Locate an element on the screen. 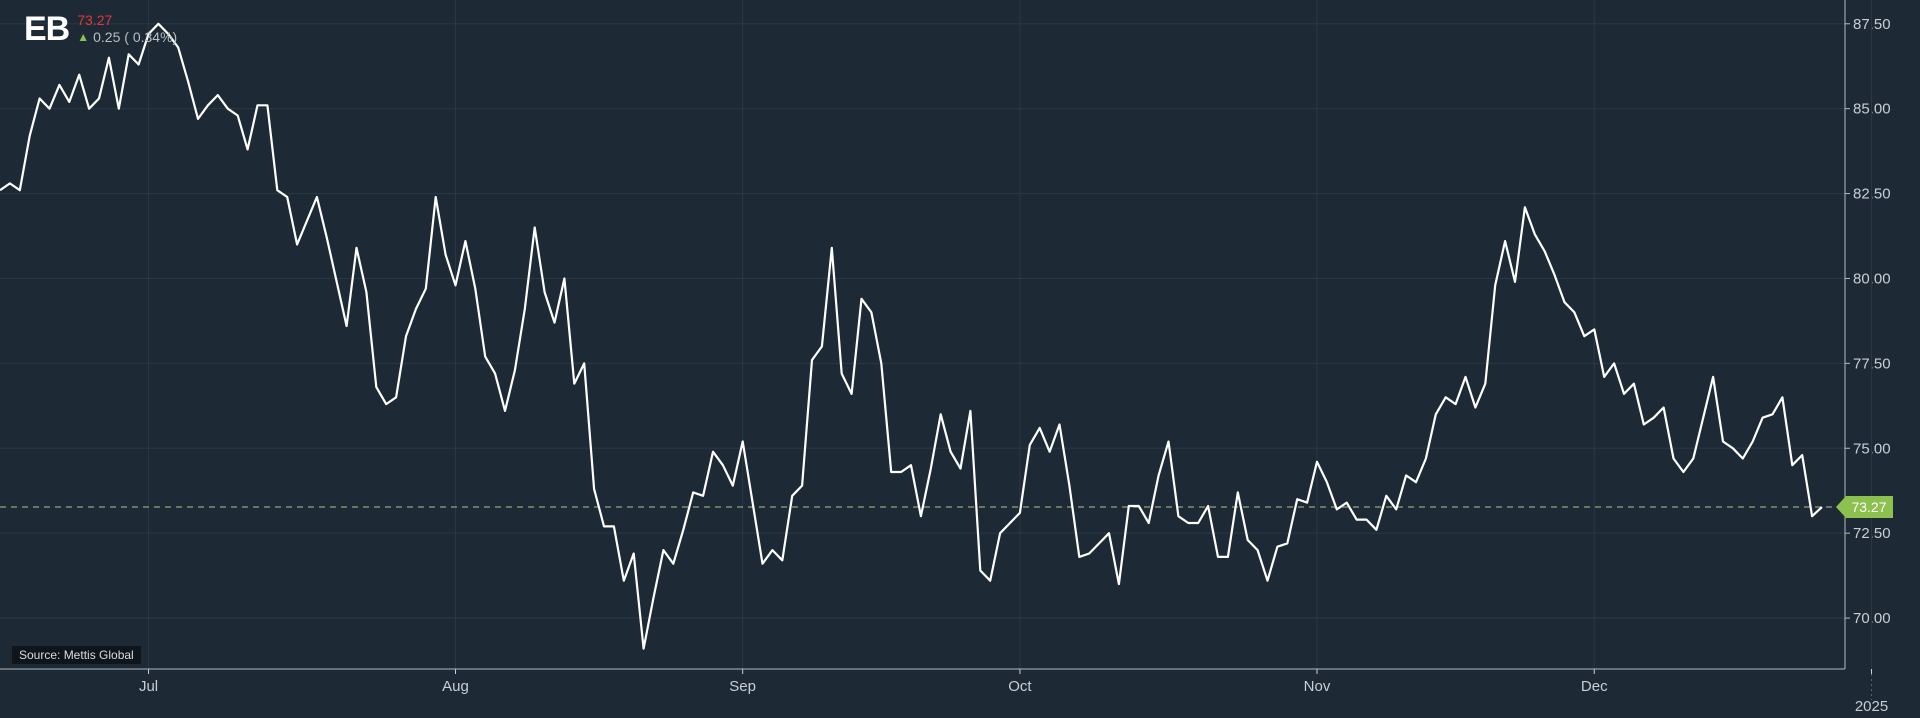  source-label: Source: Mettis Global is located at coordinates (76, 655).